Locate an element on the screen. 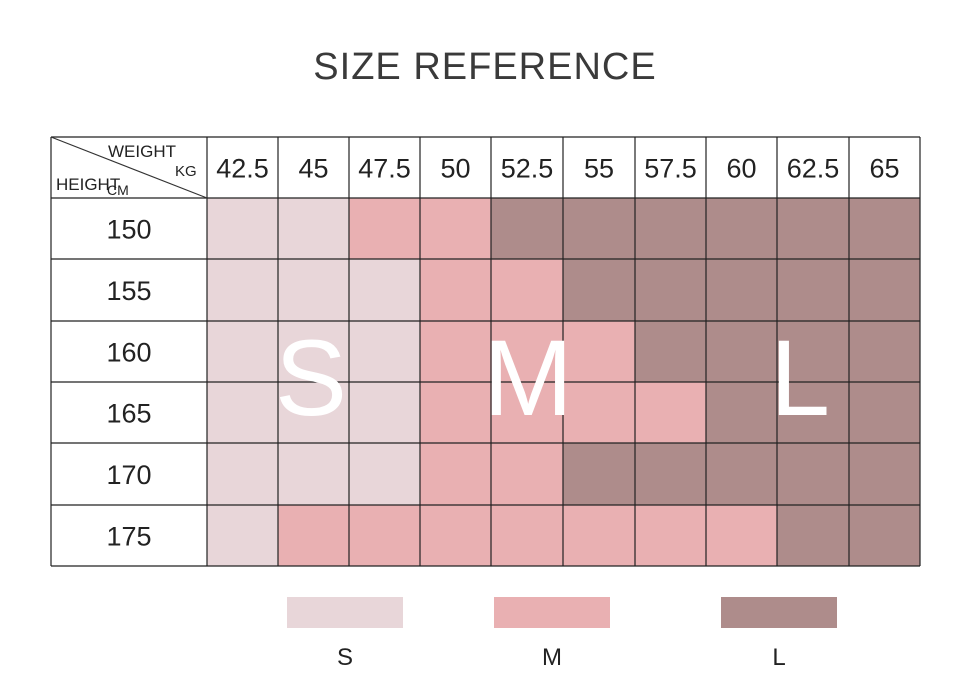 The width and height of the screenshot is (970, 700). size-cell-165-42.5 is located at coordinates (242, 412).